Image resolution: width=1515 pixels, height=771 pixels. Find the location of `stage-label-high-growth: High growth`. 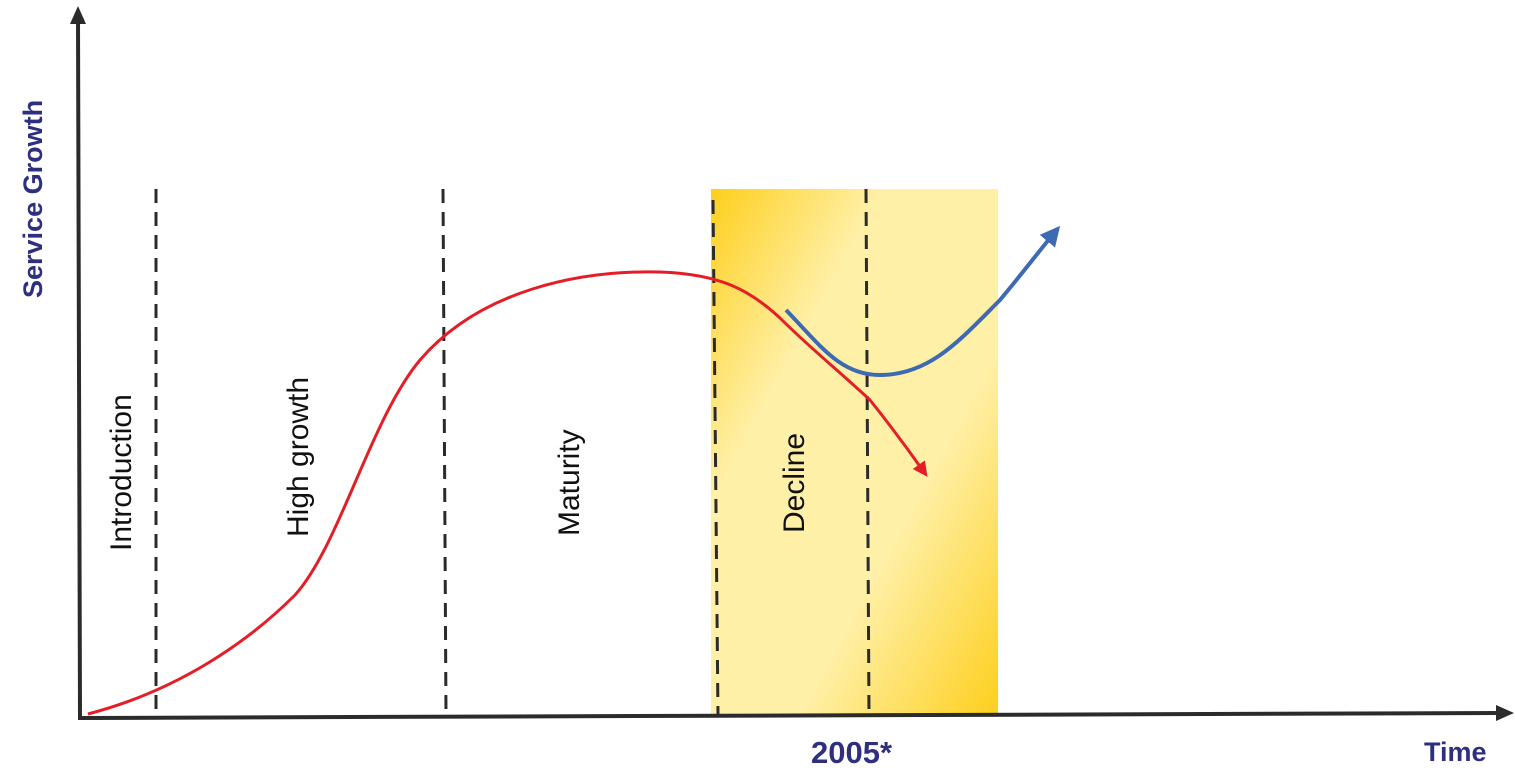

stage-label-high-growth: High growth is located at coordinates (298, 457).